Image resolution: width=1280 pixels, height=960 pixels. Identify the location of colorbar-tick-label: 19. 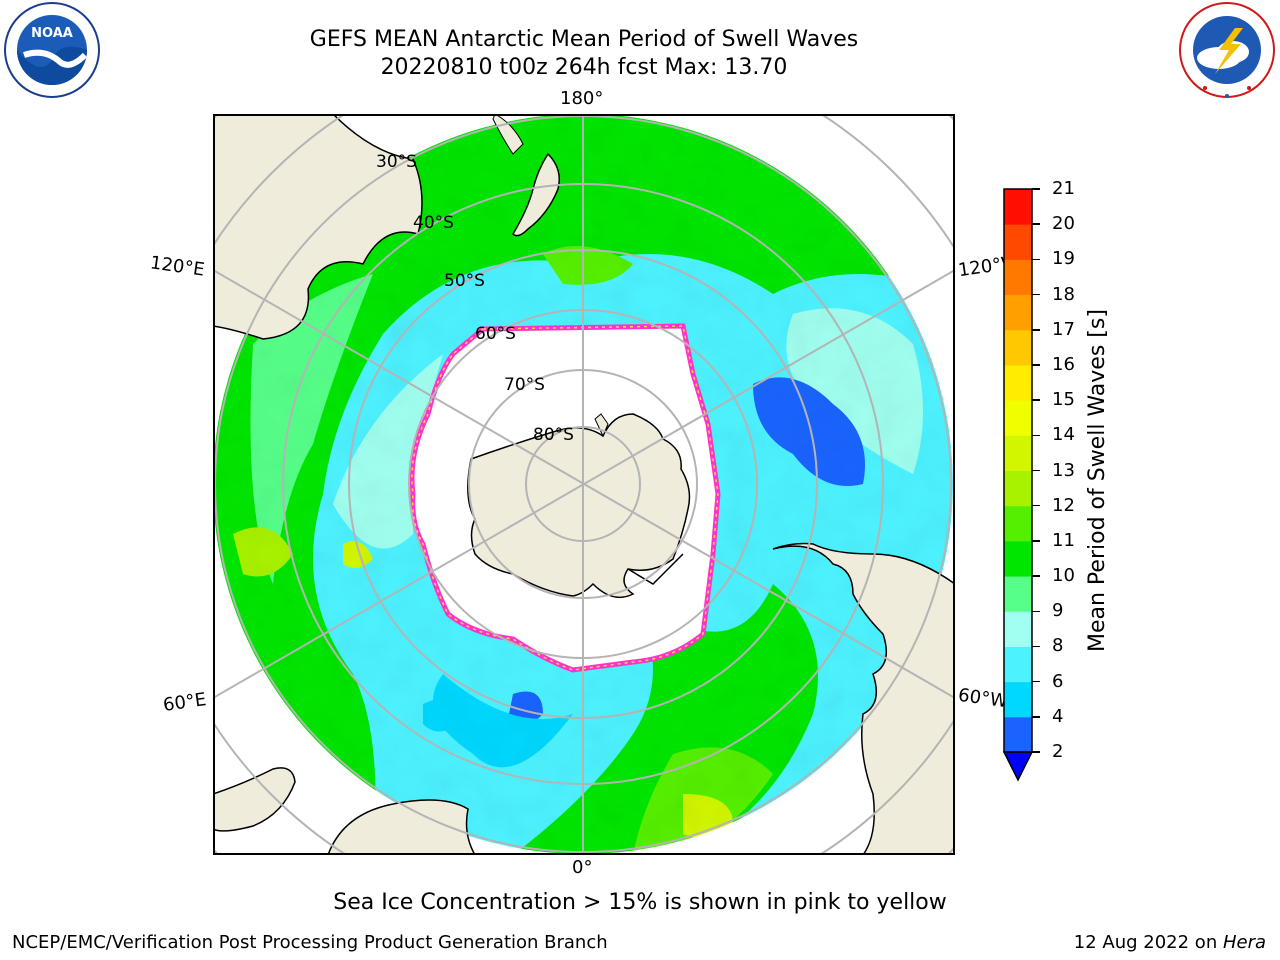
(1063, 259).